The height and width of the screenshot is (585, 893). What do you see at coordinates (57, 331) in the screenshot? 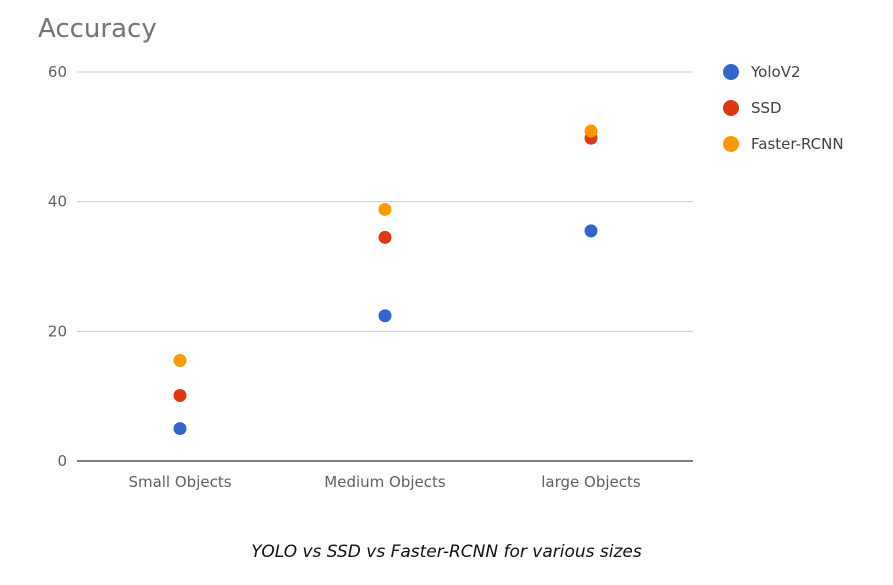
I see `y-tick-label-20: 20` at bounding box center [57, 331].